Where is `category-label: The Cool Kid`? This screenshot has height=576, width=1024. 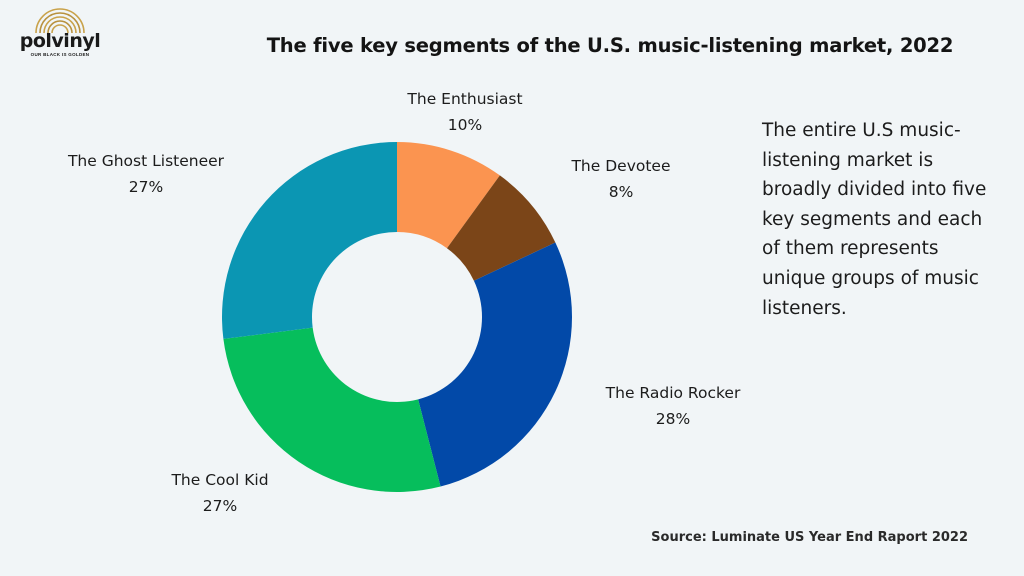 category-label: The Cool Kid is located at coordinates (220, 480).